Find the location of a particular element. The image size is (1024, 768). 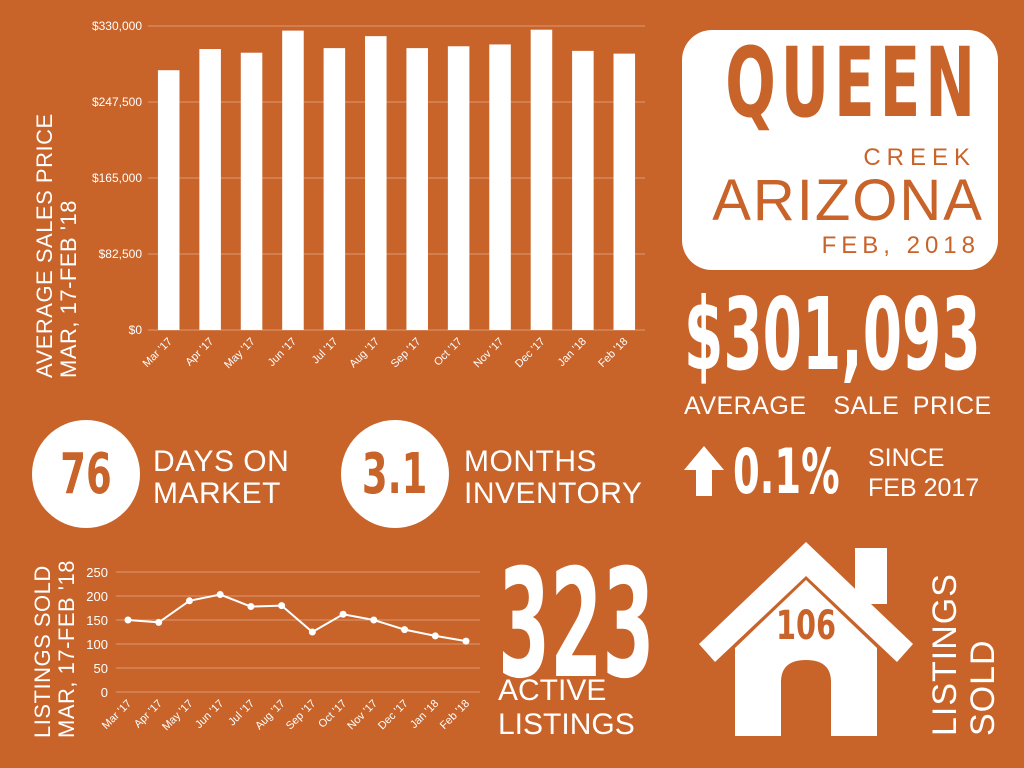

house-icon: 106 is located at coordinates (806, 639).